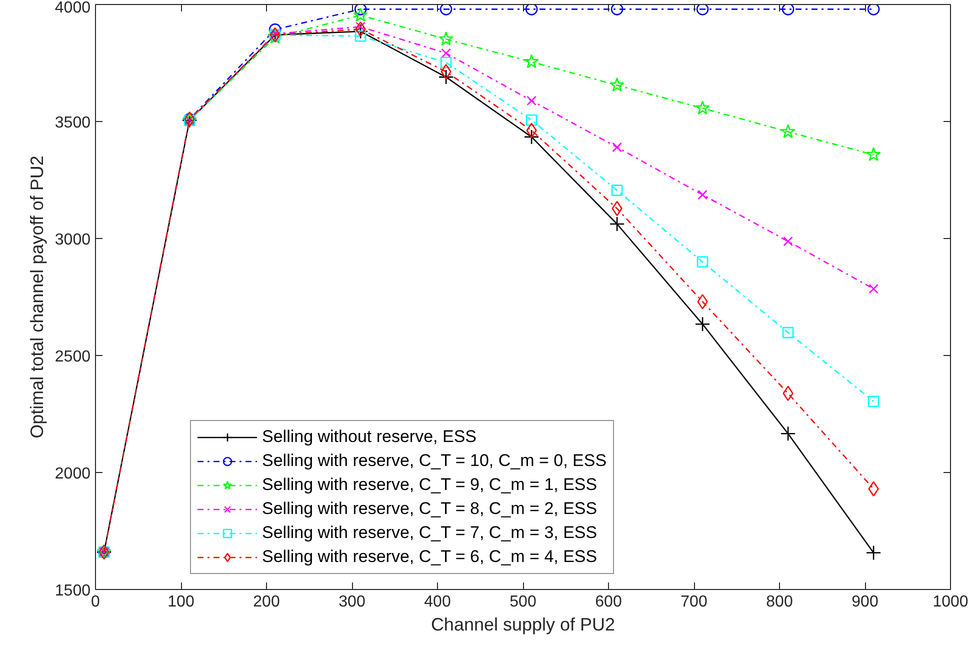  I want to click on x-tick-label: 800, so click(779, 602).